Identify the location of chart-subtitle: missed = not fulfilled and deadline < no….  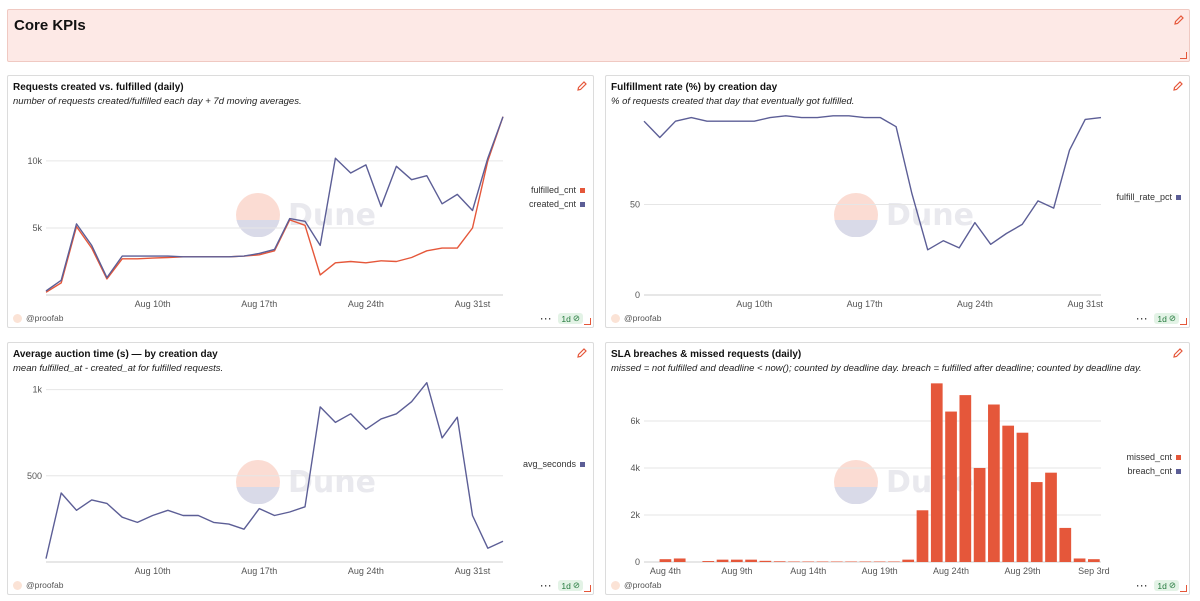
(876, 368).